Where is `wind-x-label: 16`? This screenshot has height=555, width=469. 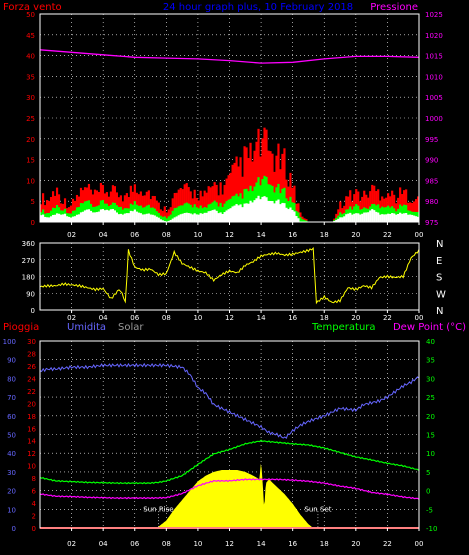
wind-x-label: 16 is located at coordinates (292, 235).